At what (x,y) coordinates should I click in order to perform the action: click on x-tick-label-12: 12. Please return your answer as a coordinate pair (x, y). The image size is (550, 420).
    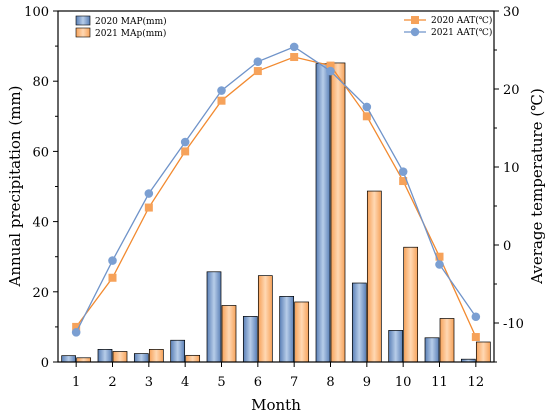
    Looking at the image, I should click on (476, 382).